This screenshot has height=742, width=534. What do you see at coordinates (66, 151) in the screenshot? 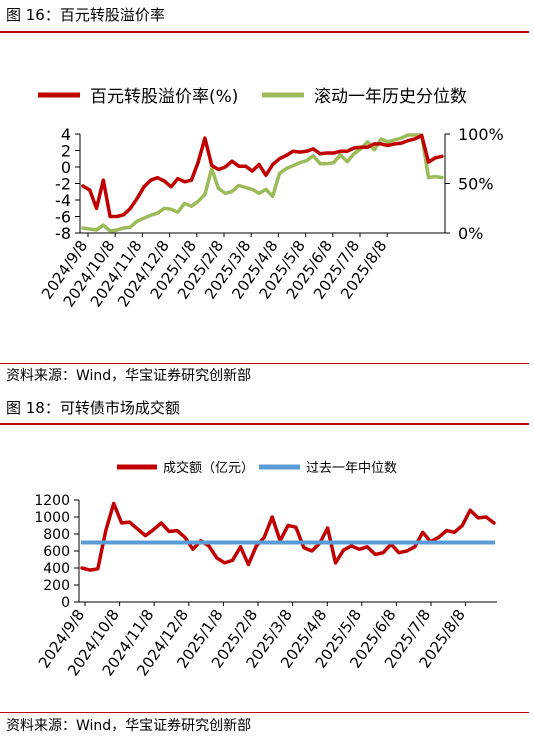
I see `y-tick-label: 2` at bounding box center [66, 151].